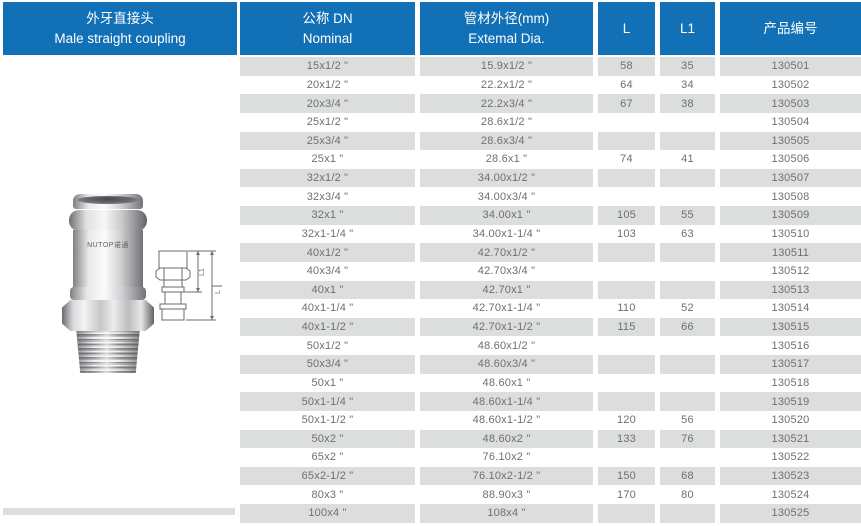 This screenshot has height=526, width=861. Describe the element at coordinates (626, 327) in the screenshot. I see `cell-l: 115` at that location.